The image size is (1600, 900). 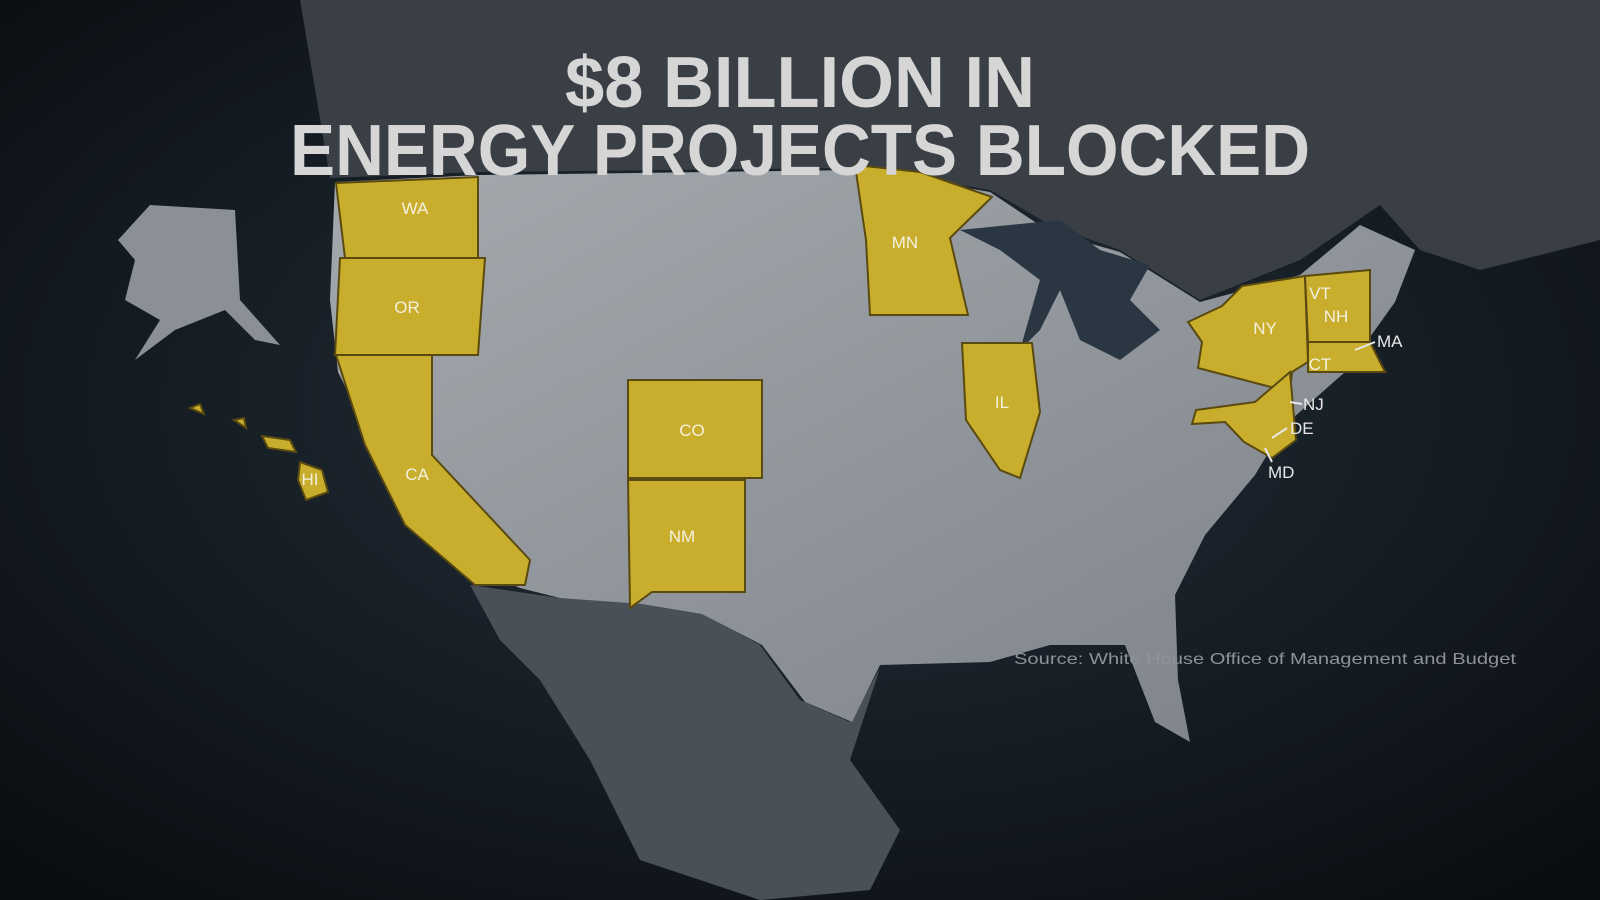 What do you see at coordinates (1320, 364) in the screenshot?
I see `label-ct: CT` at bounding box center [1320, 364].